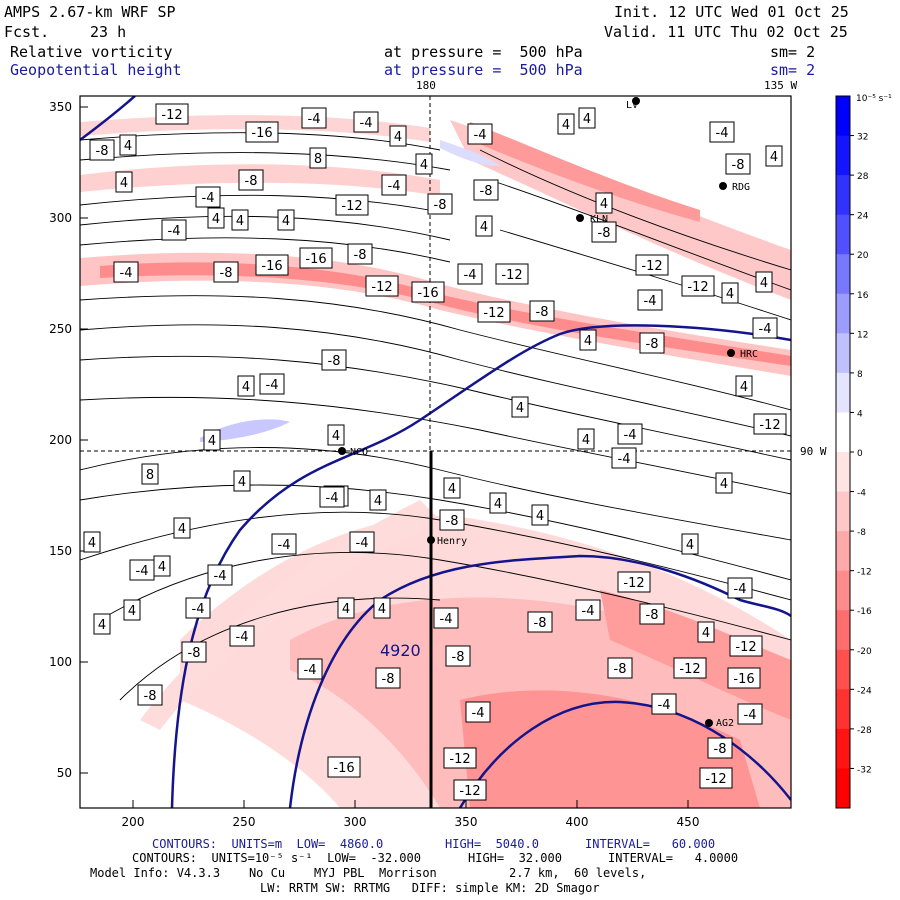 The image size is (900, 900). What do you see at coordinates (863, 217) in the screenshot?
I see `colorbar-level-label: 24` at bounding box center [863, 217].